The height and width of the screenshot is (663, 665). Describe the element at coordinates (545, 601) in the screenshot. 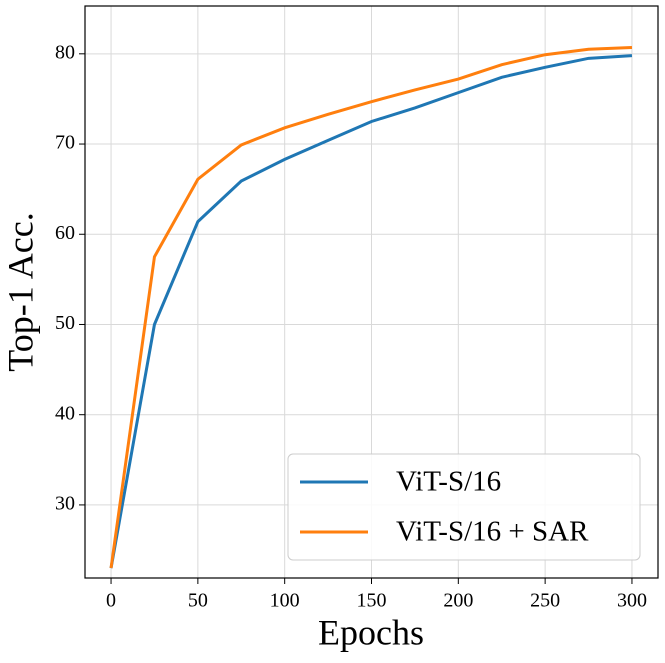

I see `x-tick-label: 250` at that location.